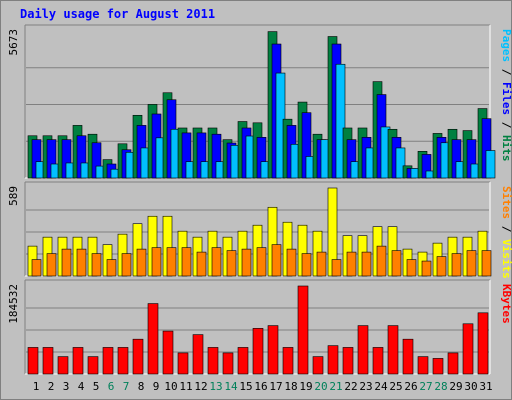  I want to click on side-legend-part: Pages, so click(506, 45).